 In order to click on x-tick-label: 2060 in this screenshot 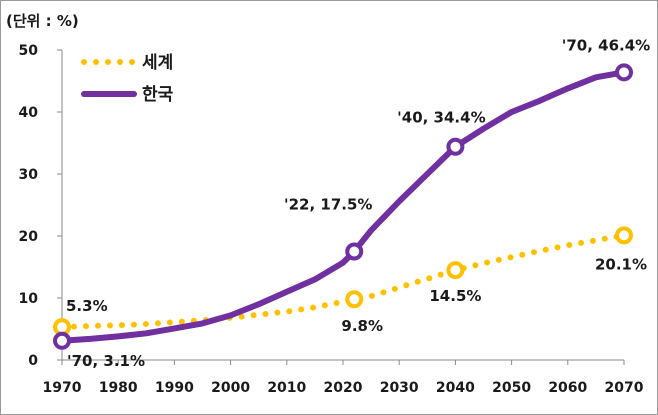, I will do `click(567, 388)`.